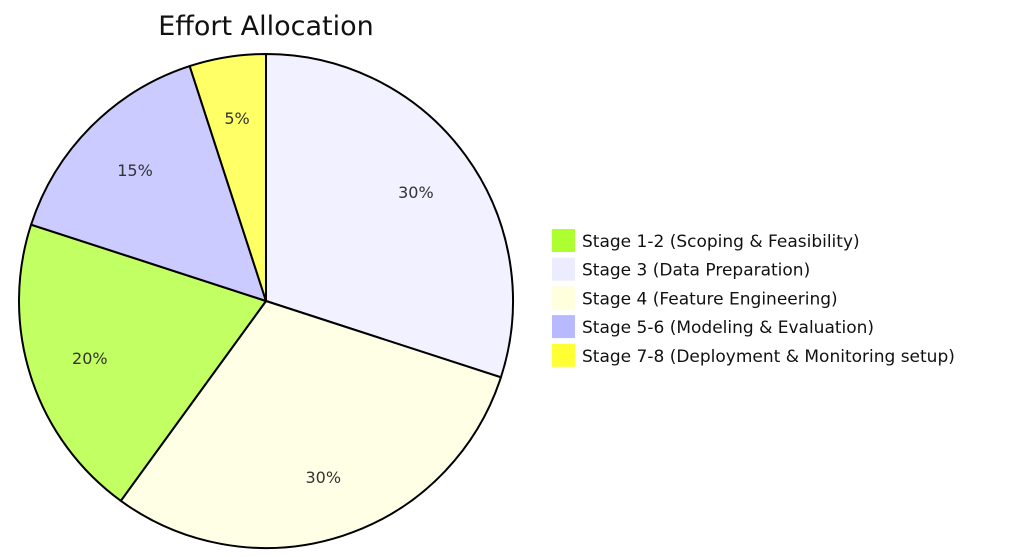 This screenshot has height=557, width=1024. Describe the element at coordinates (90, 358) in the screenshot. I see `slice-data-label: 20%` at that location.